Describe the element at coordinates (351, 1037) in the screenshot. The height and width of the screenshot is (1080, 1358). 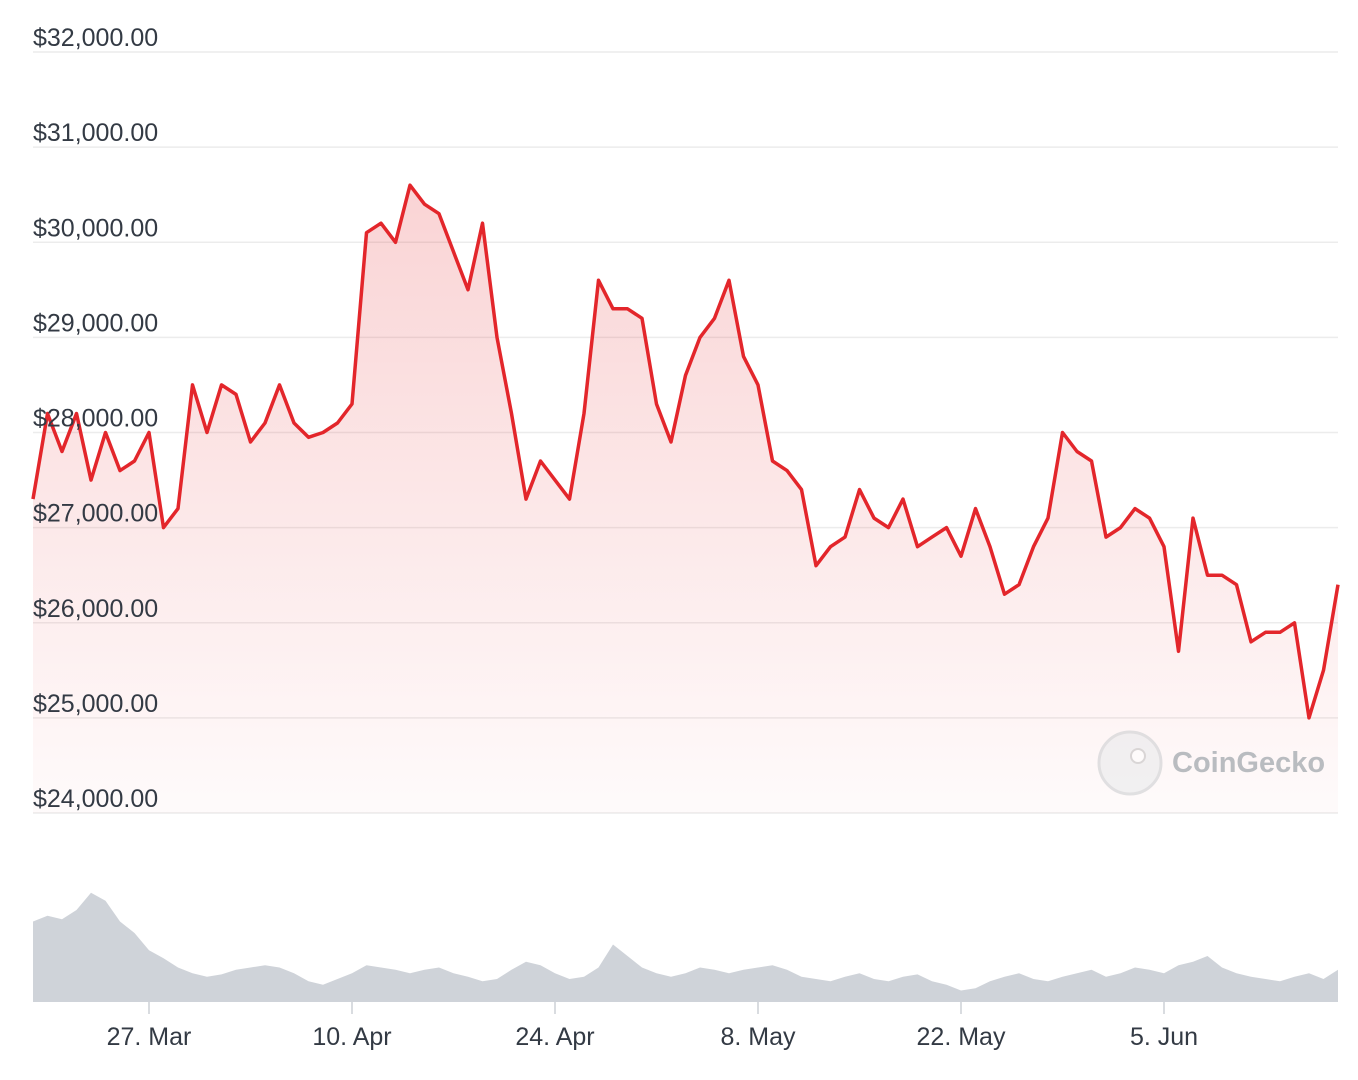
I see `x-tick-label: 10. Apr` at that location.